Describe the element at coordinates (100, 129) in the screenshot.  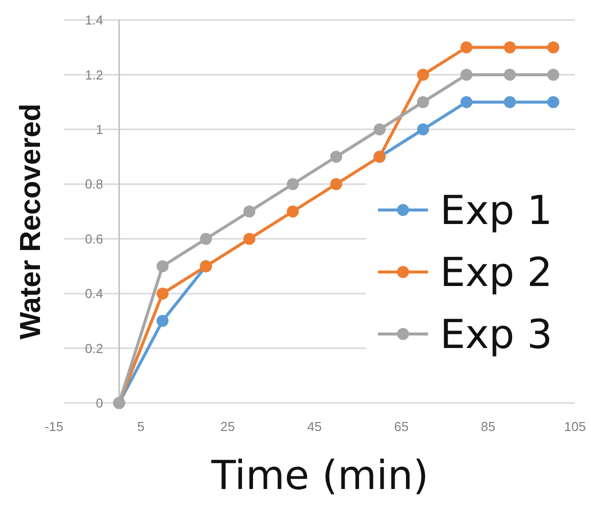
I see `y-tick-label: 1` at that location.